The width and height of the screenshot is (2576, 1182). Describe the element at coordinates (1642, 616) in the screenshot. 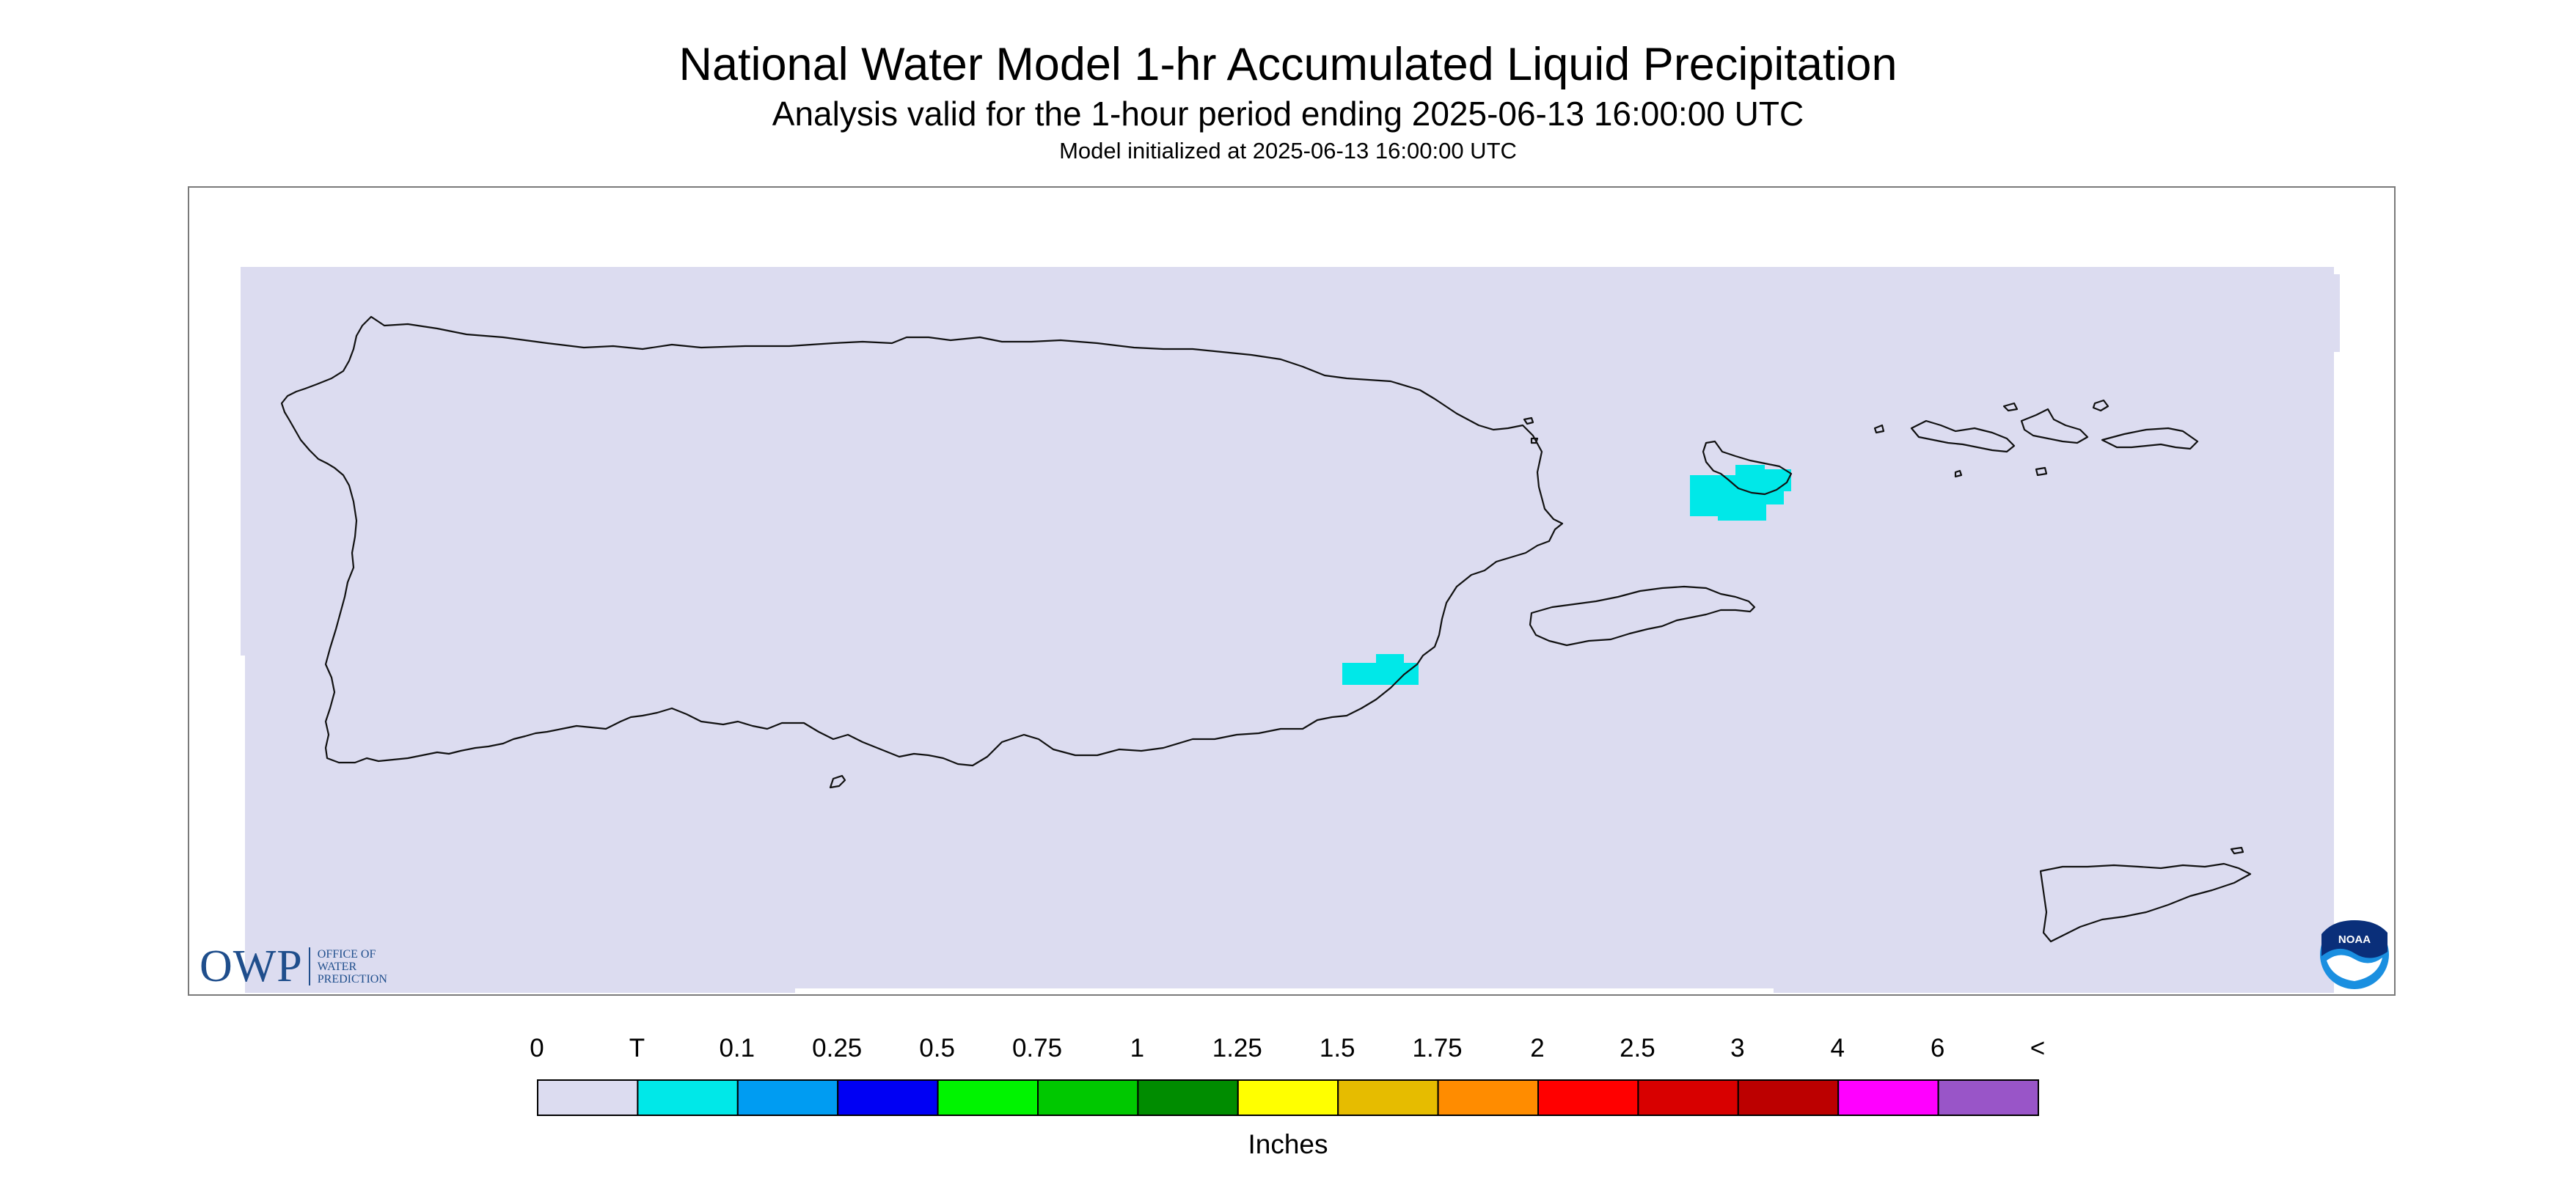

I see `island-vieques` at that location.